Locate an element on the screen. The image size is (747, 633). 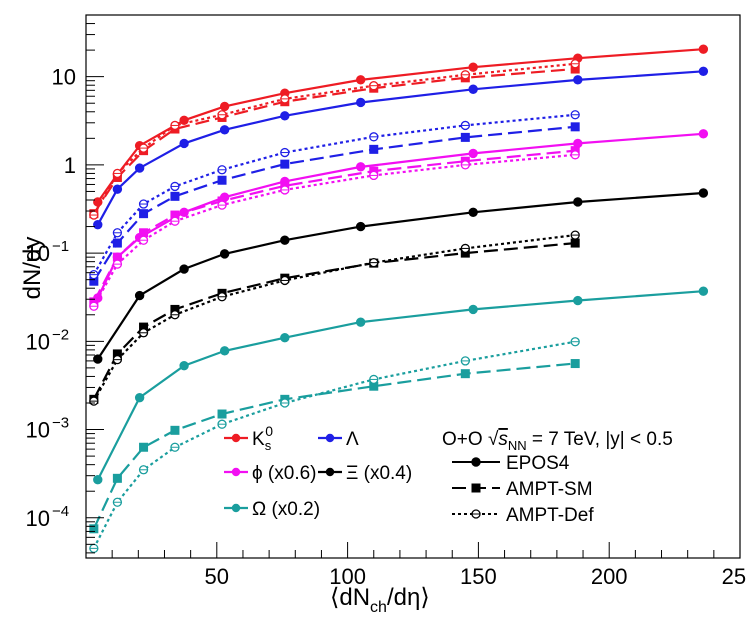
y-axis-title: dN/dy is located at coordinates (32, 268).